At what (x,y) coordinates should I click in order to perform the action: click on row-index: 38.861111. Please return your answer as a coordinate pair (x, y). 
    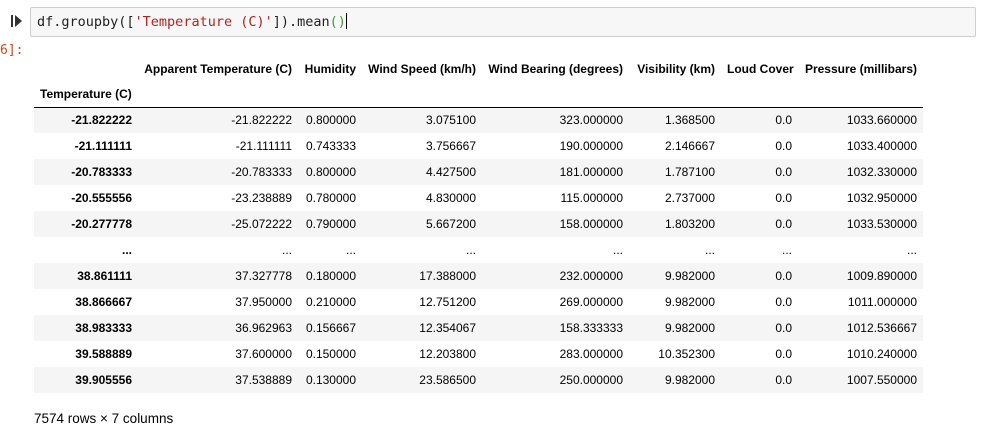
    Looking at the image, I should click on (104, 276).